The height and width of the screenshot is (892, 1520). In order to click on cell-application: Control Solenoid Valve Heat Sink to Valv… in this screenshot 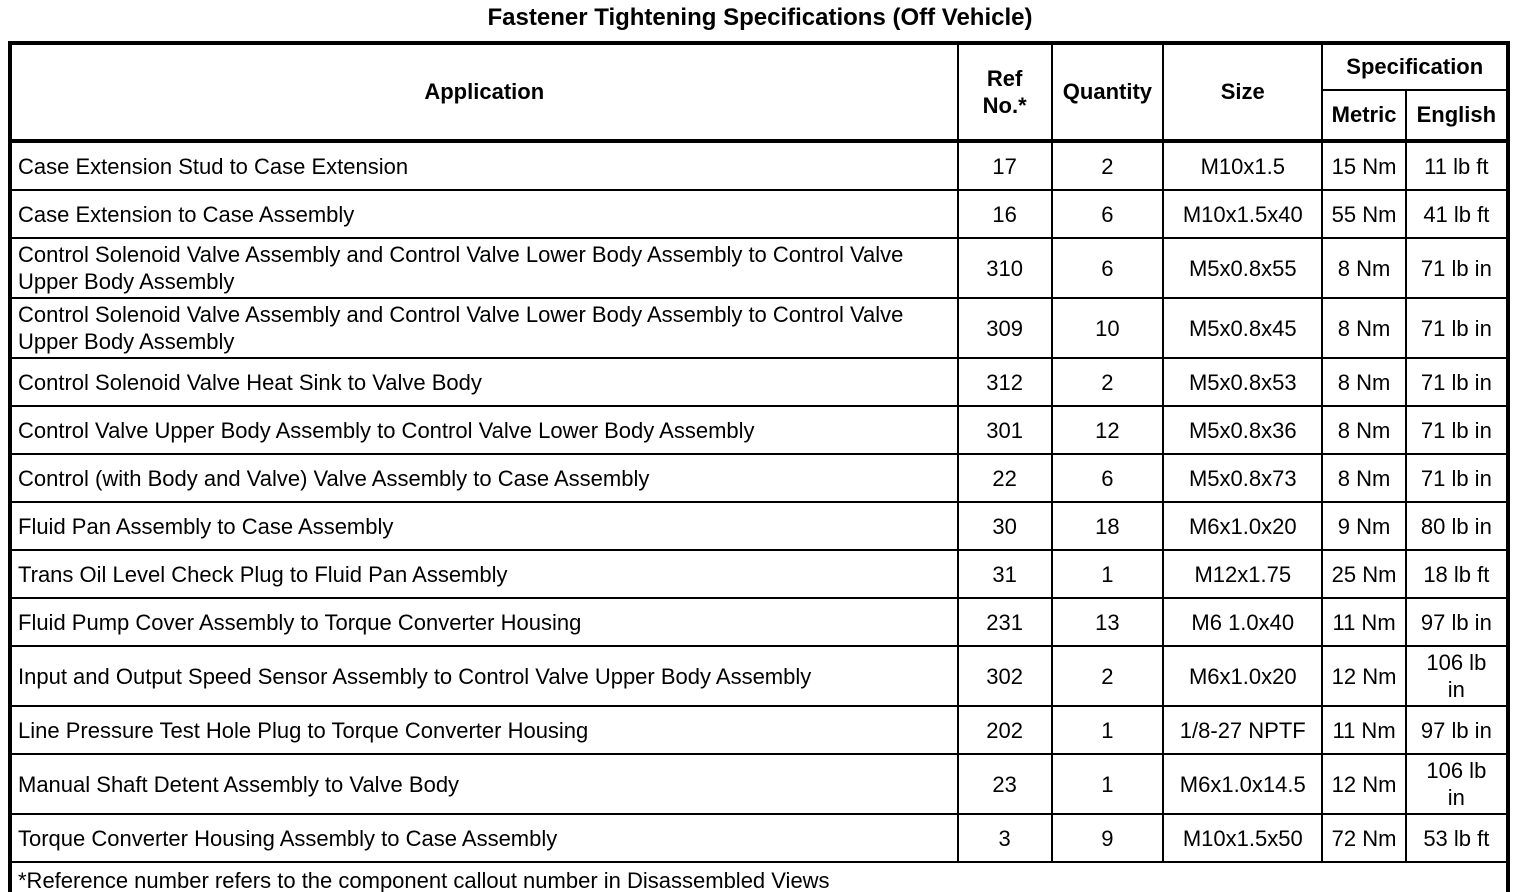, I will do `click(484, 382)`.